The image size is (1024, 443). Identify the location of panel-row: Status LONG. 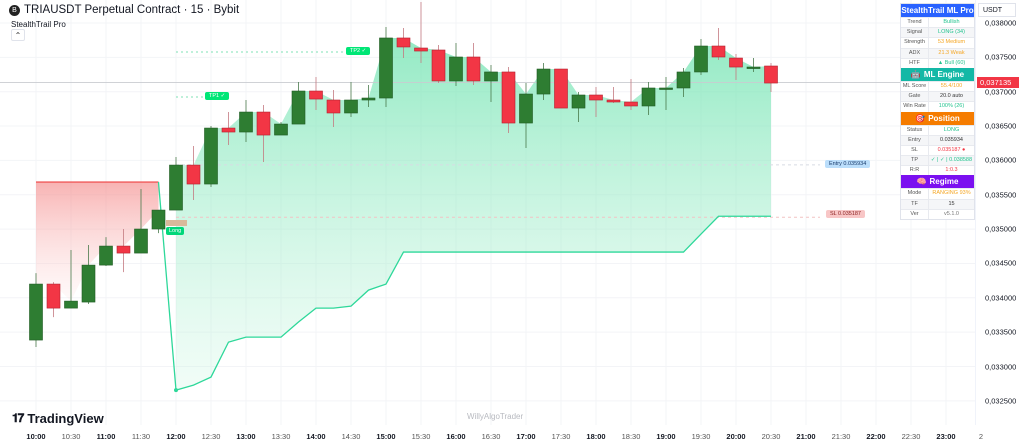
(937, 129).